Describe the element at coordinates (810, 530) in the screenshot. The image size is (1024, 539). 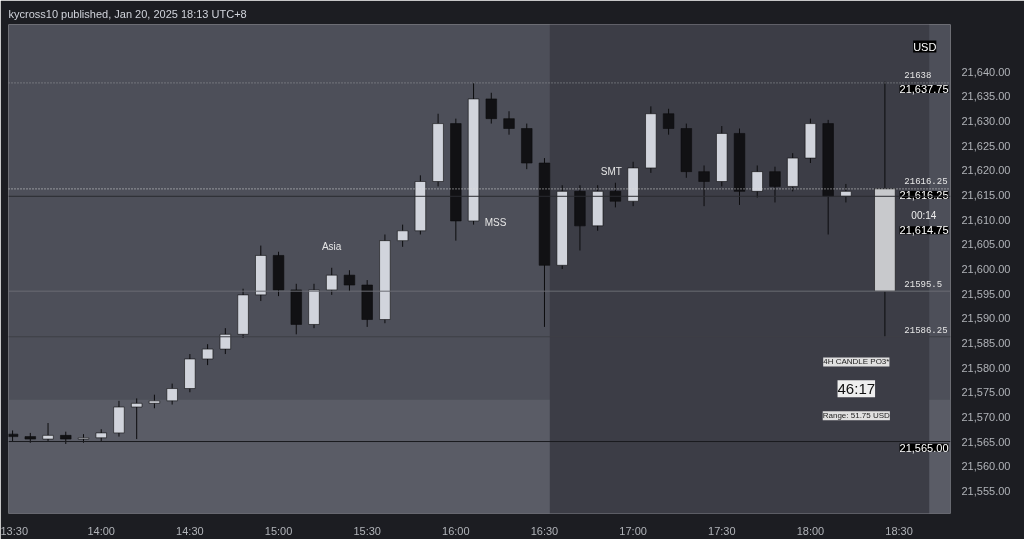
I see `x-tick-label: 18:00` at that location.